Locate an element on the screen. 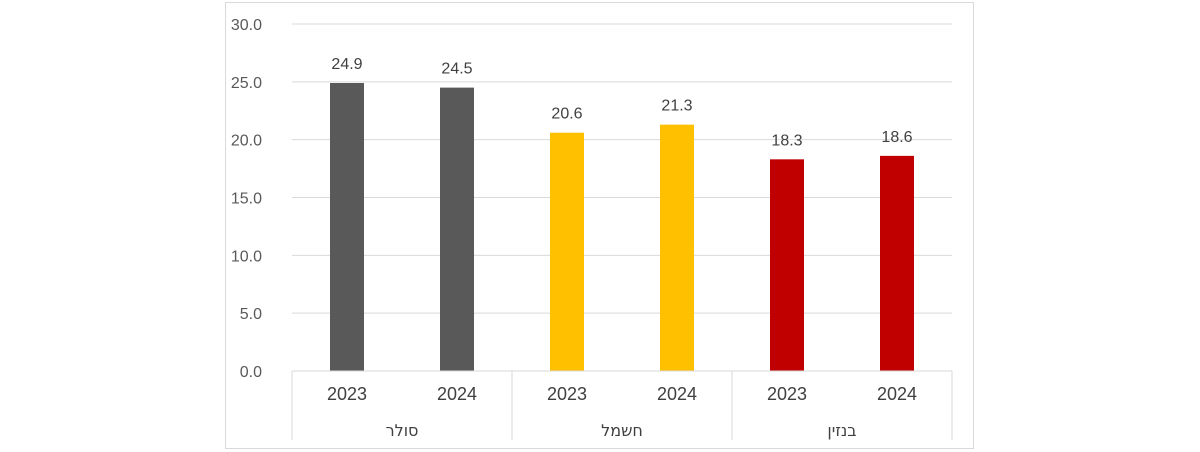  data-label: 21.3 is located at coordinates (676, 106).